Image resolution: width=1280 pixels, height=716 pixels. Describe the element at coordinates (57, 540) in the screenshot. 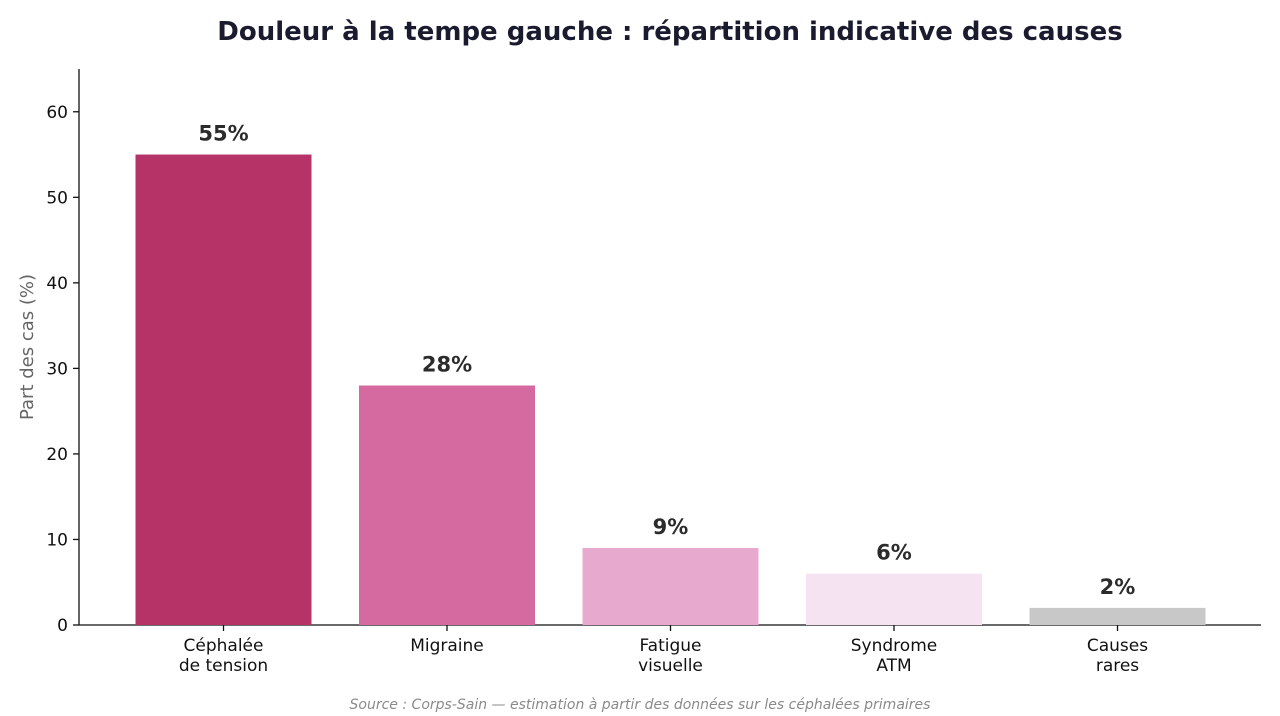

I see `y-tick-label: 10` at that location.